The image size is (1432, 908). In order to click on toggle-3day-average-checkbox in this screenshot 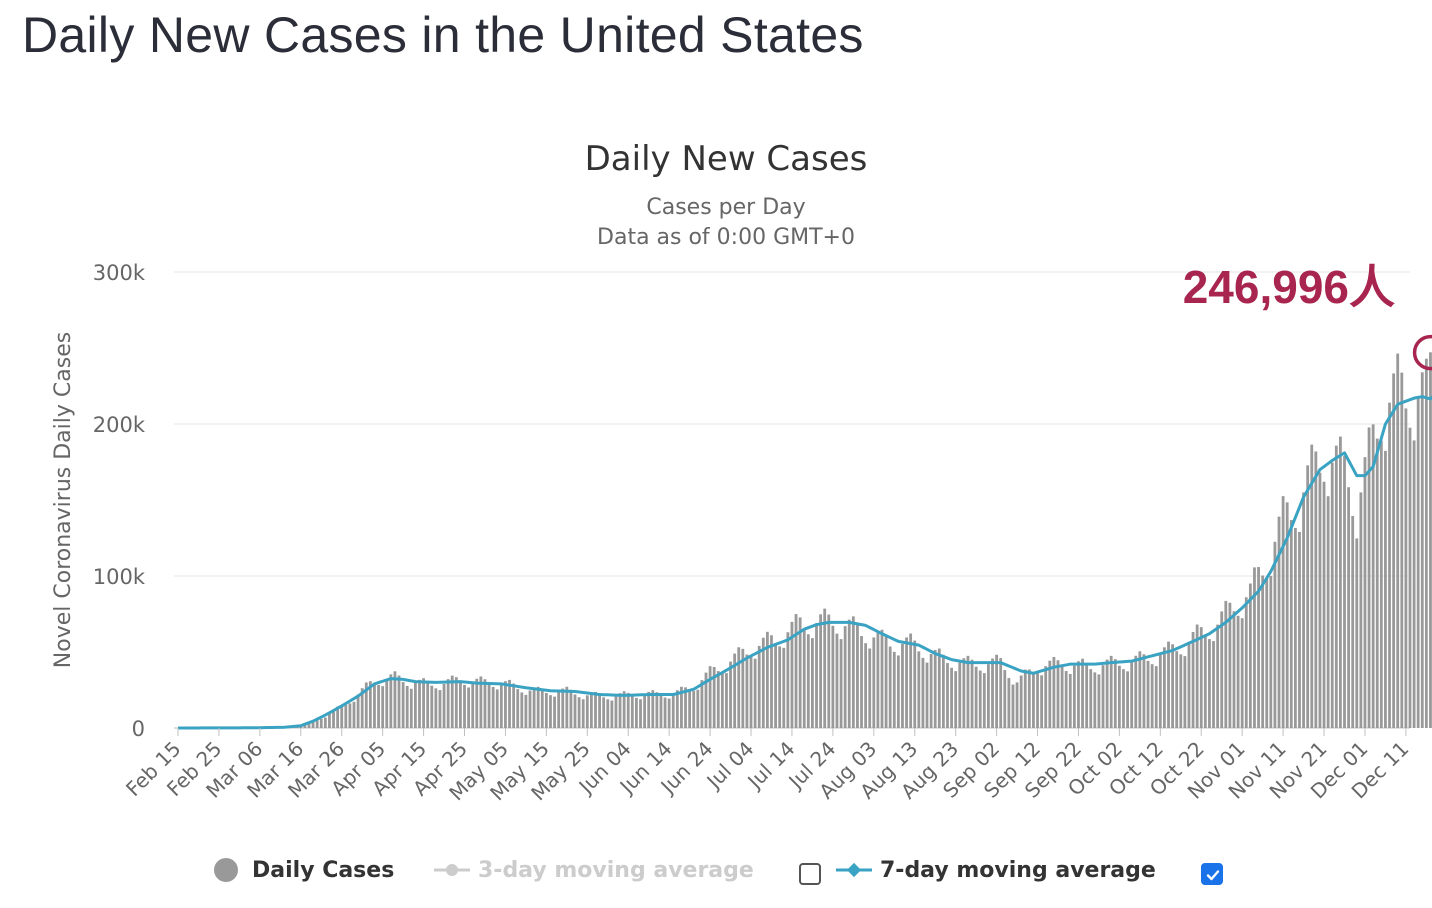, I will do `click(810, 874)`.